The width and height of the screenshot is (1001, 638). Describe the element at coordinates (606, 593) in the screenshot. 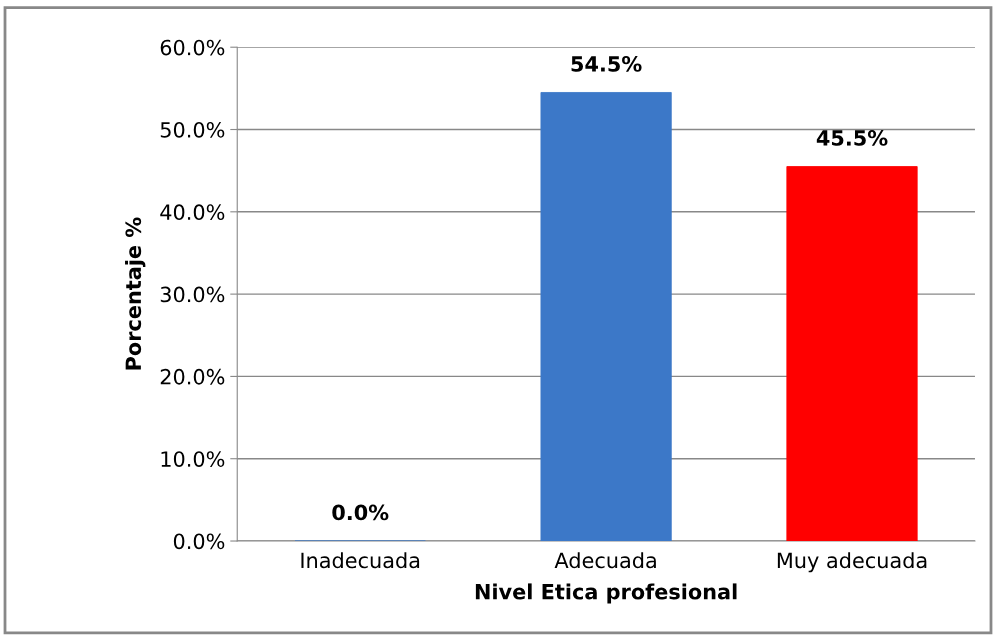

I see `x-axis-title: Nivel Etica profesional` at that location.